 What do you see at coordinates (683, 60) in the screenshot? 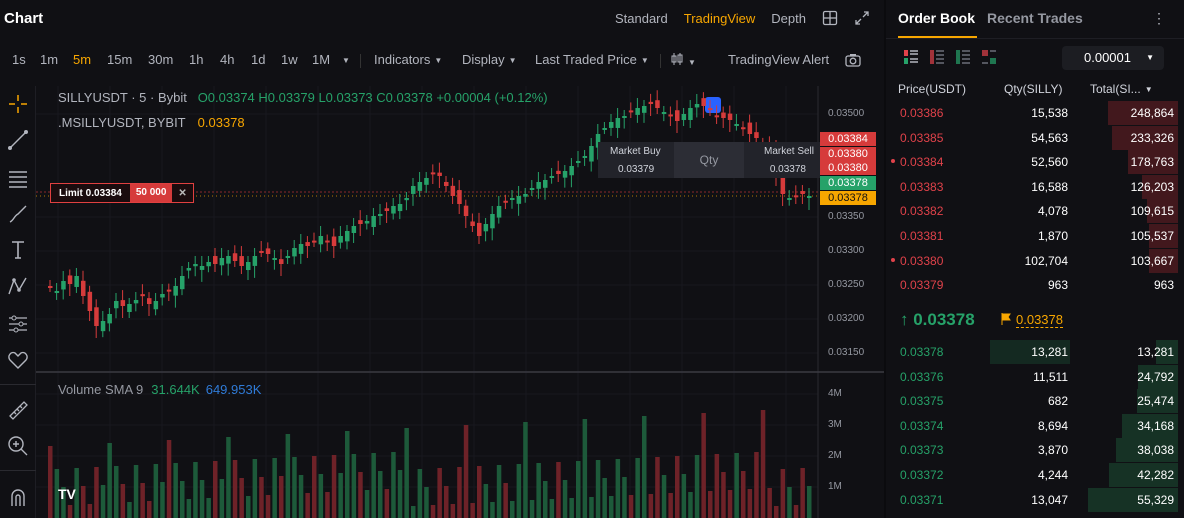
I see `candle-type-button: ▼` at bounding box center [683, 60].